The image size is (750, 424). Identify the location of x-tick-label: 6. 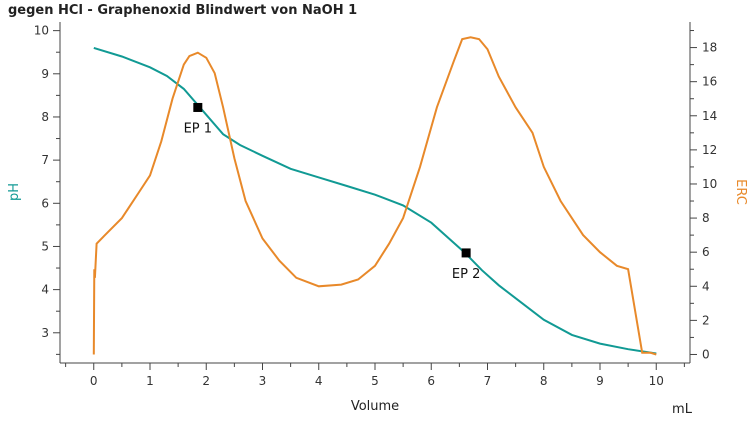
(431, 381).